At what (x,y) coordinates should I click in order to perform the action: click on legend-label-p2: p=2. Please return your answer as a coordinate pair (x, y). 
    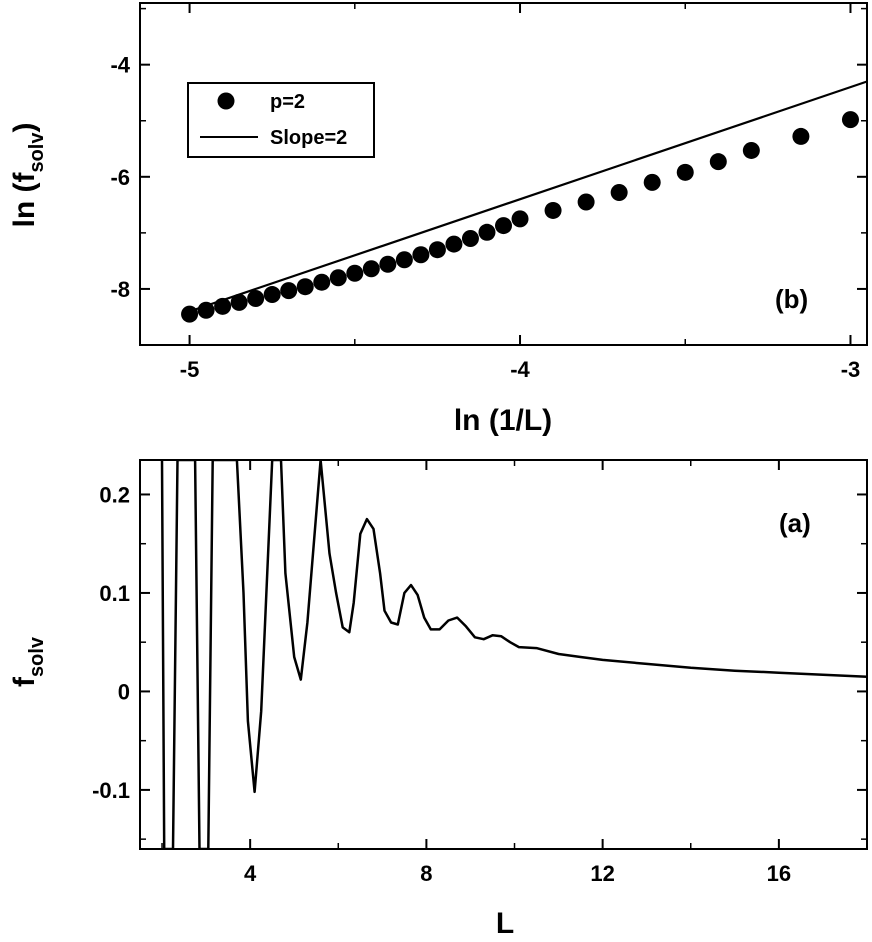
    Looking at the image, I should click on (287, 102).